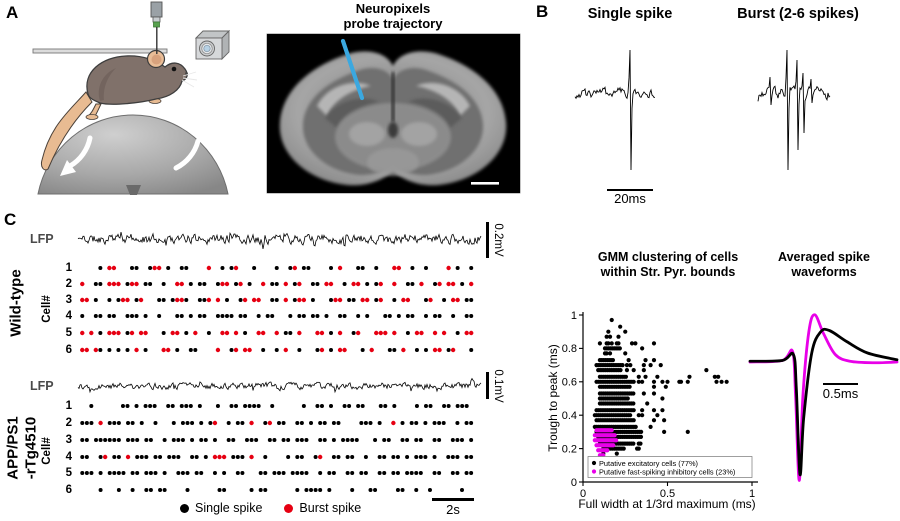 The width and height of the screenshot is (900, 521). Describe the element at coordinates (352, 69) in the screenshot. I see `probe-trajectory-line` at that location.